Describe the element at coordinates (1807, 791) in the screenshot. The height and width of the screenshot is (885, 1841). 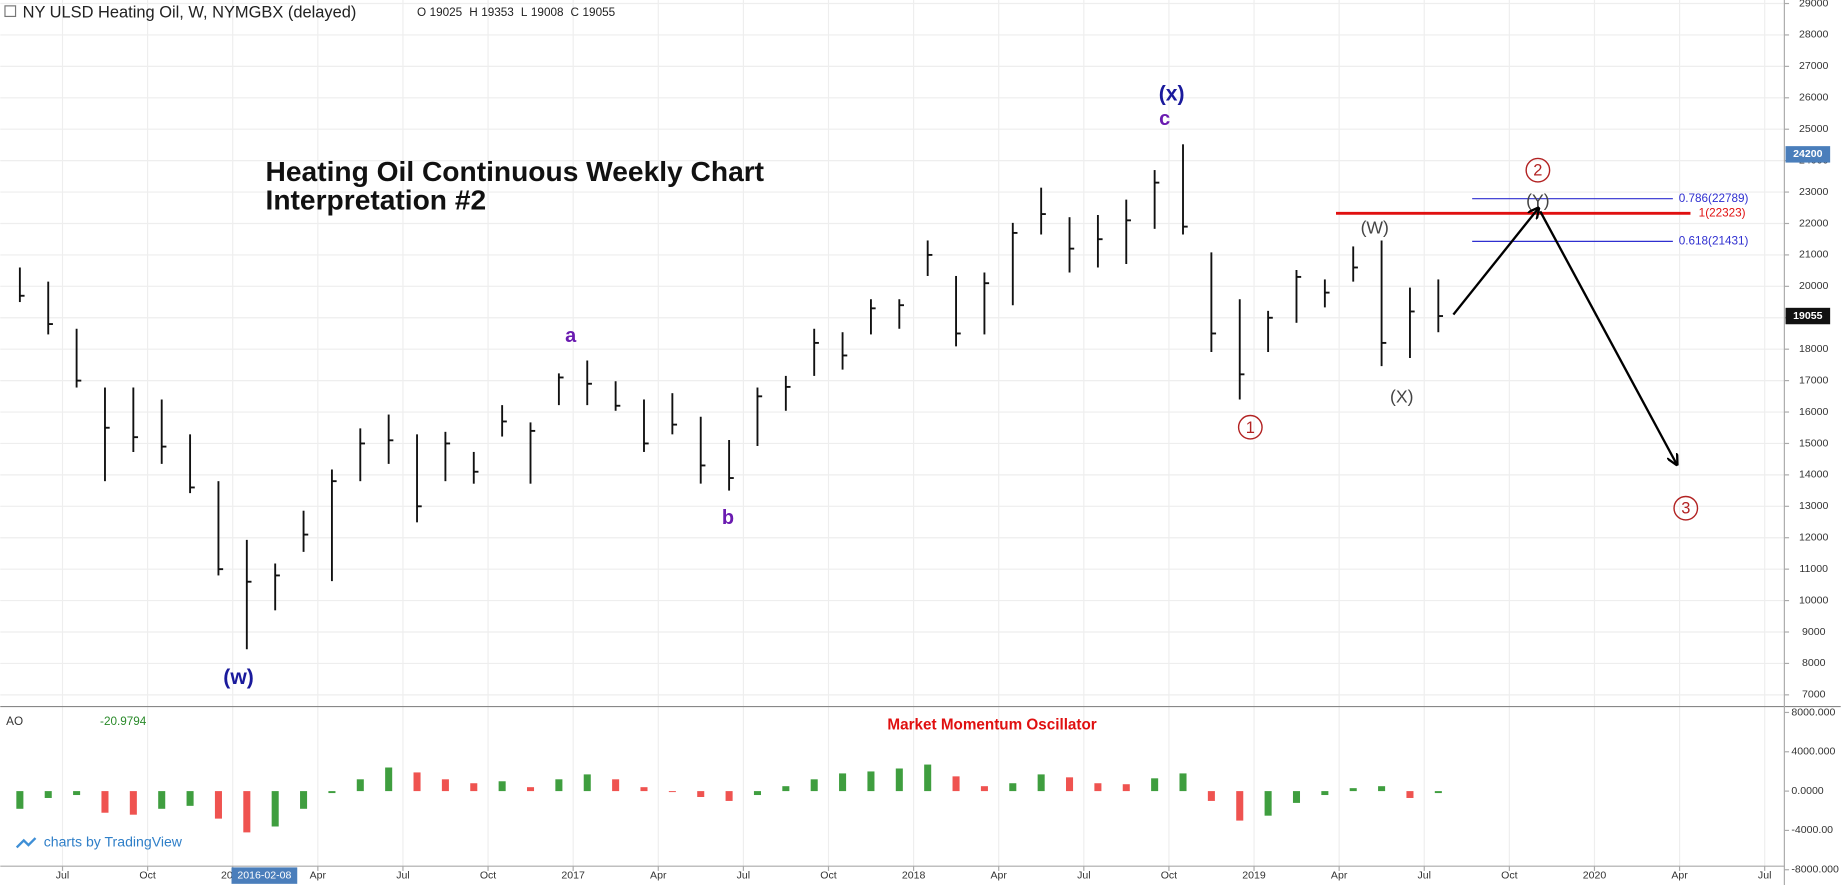
I see `y-tick-label: 0.0000` at that location.